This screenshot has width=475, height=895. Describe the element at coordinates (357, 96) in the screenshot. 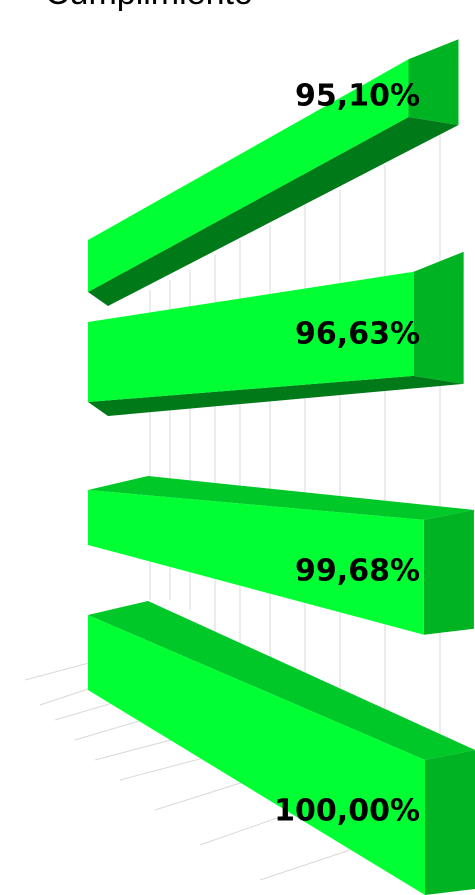

I see `value-label: 95,10%` at that location.